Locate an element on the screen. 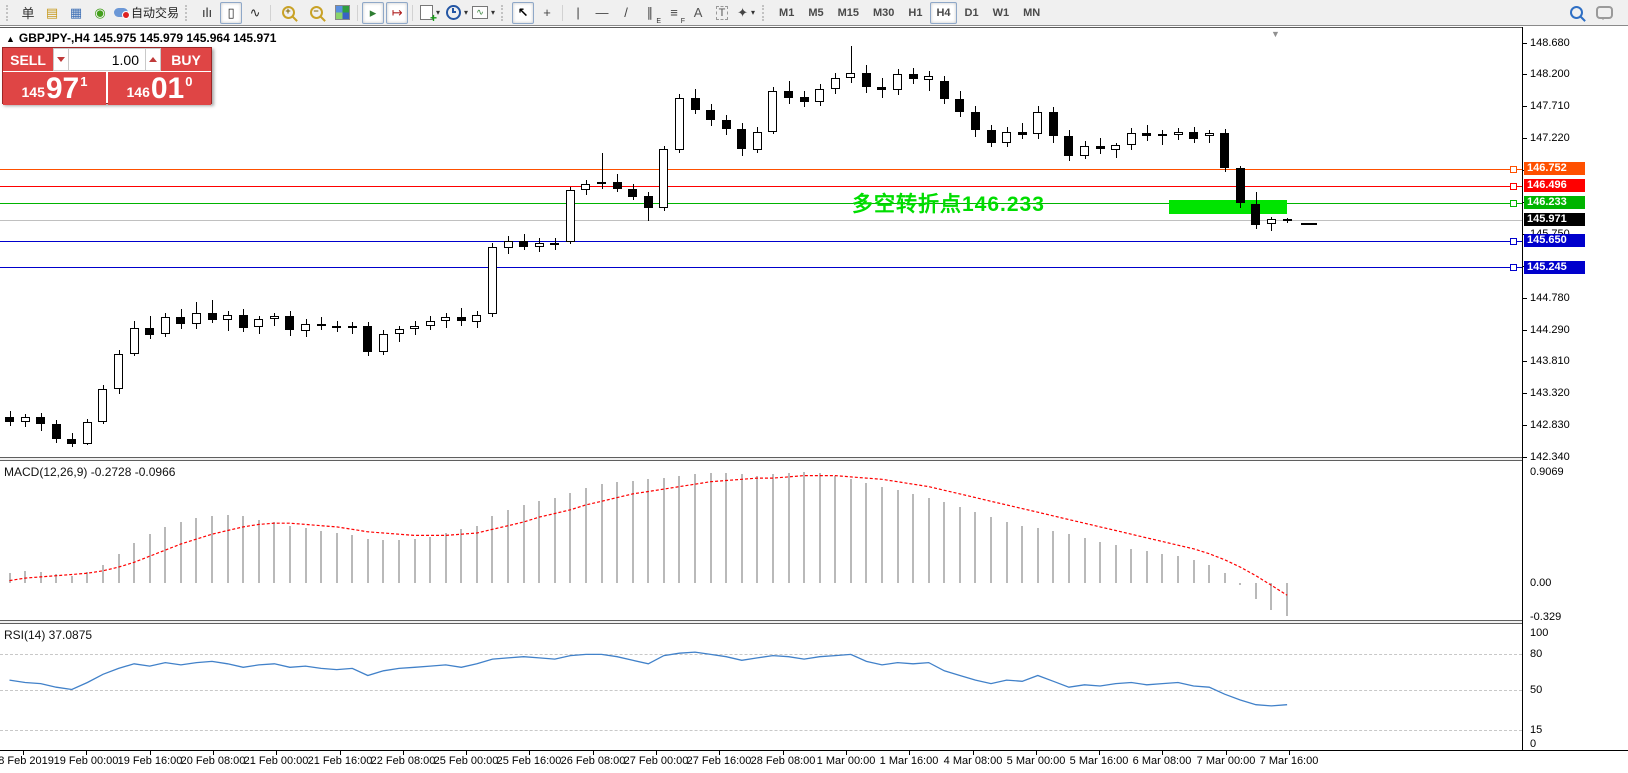 The height and width of the screenshot is (773, 1628). level-line-145.245-marker is located at coordinates (1513, 267).